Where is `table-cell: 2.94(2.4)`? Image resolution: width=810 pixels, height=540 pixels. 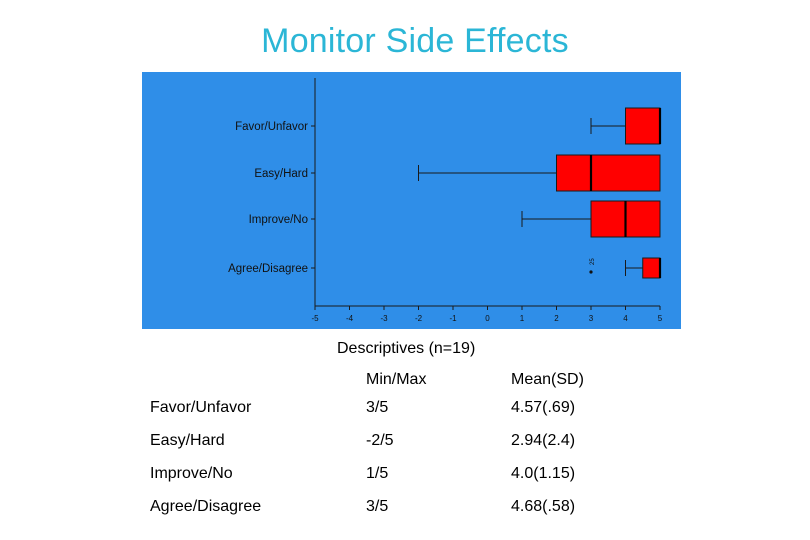 table-cell: 2.94(2.4) is located at coordinates (543, 440).